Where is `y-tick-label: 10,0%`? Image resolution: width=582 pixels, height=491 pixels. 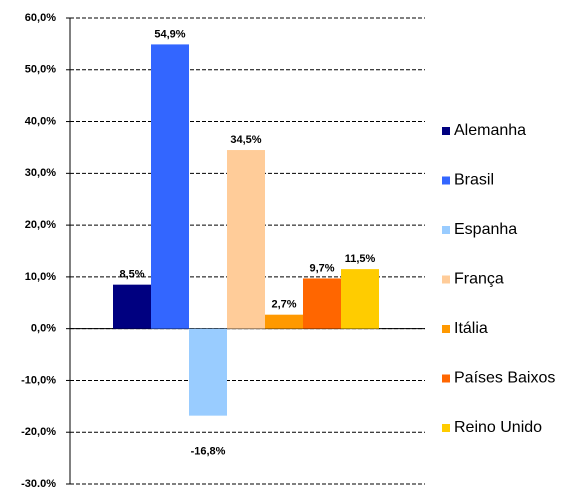
y-tick-label: 10,0% is located at coordinates (40, 277).